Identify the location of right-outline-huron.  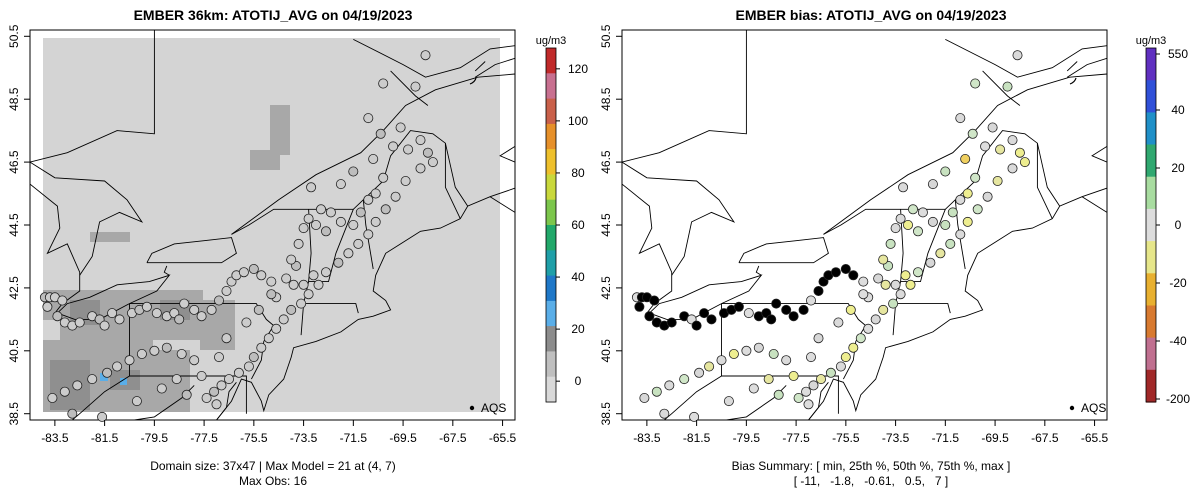
(679, 218).